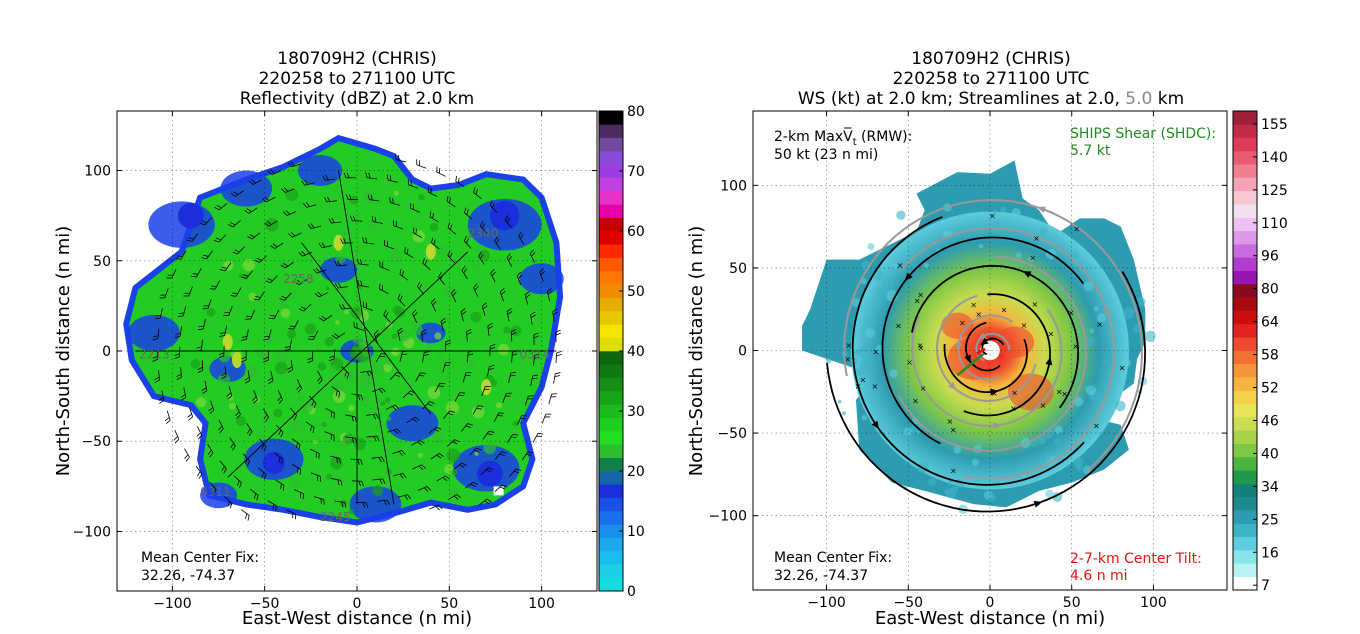 This screenshot has height=634, width=1360. What do you see at coordinates (1245, 490) in the screenshot?
I see `right-colorbar-swatch` at bounding box center [1245, 490].